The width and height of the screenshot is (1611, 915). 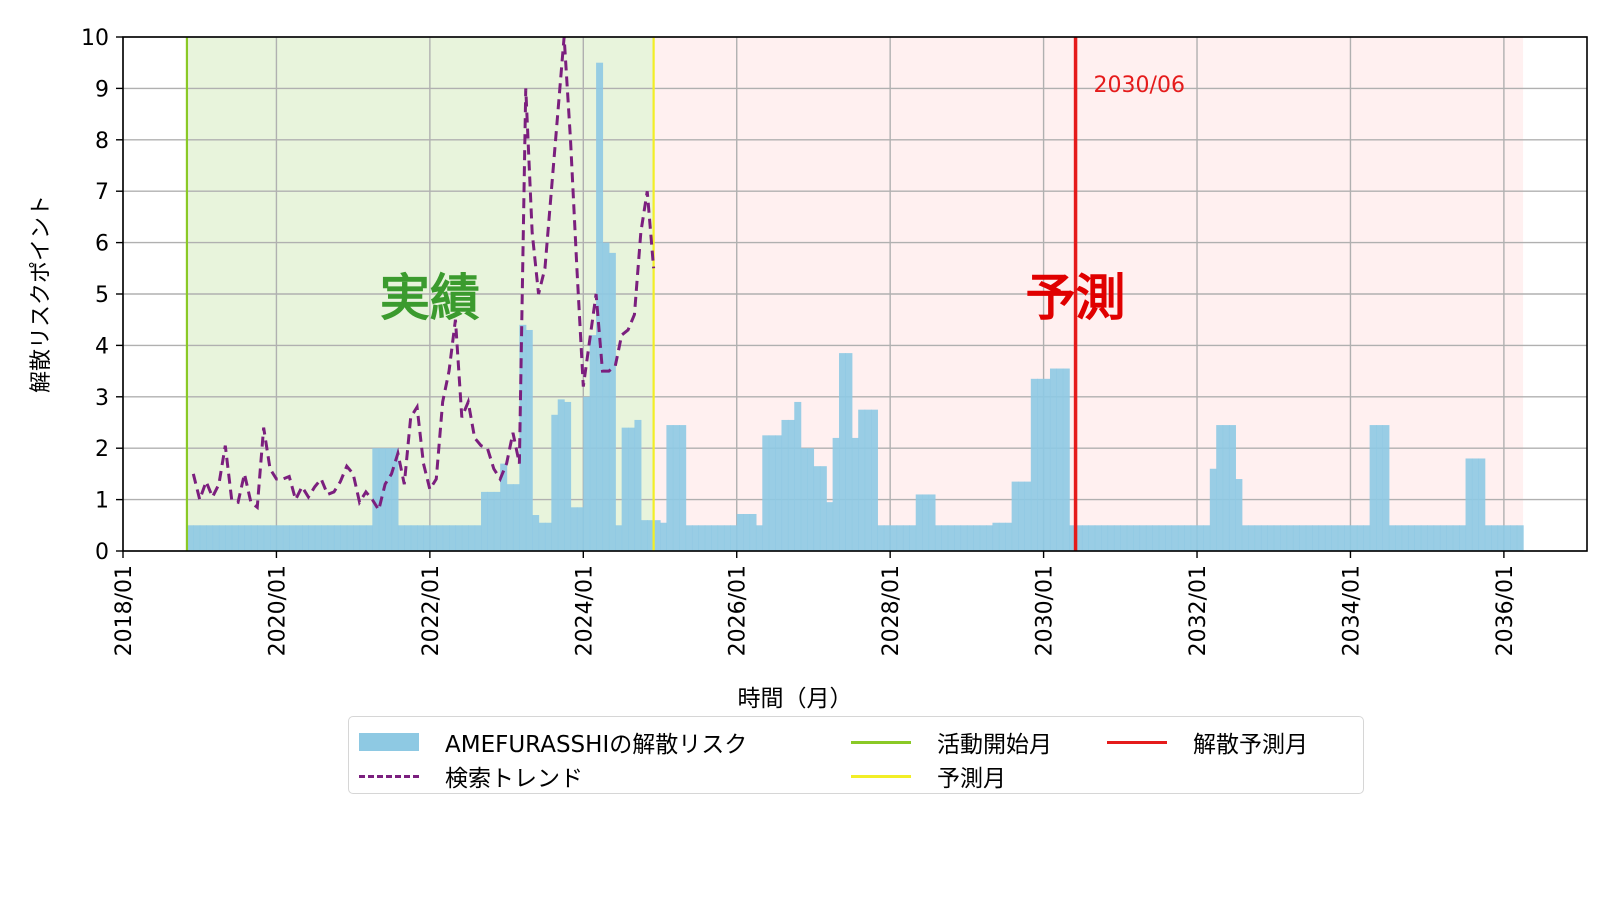 I want to click on y-tick-label-7: 7, so click(x=102, y=192).